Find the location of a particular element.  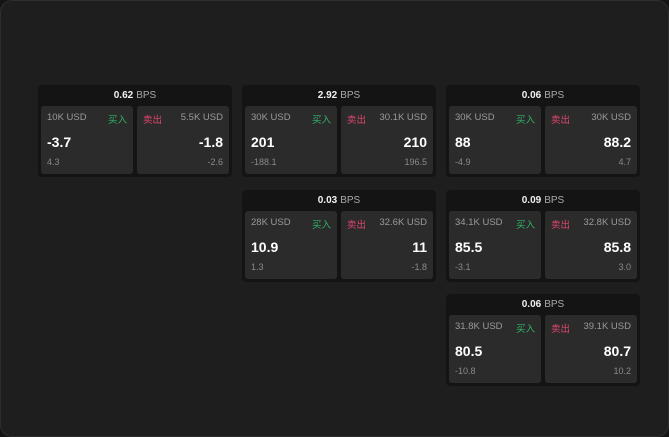

bid-price: 88 is located at coordinates (463, 142).